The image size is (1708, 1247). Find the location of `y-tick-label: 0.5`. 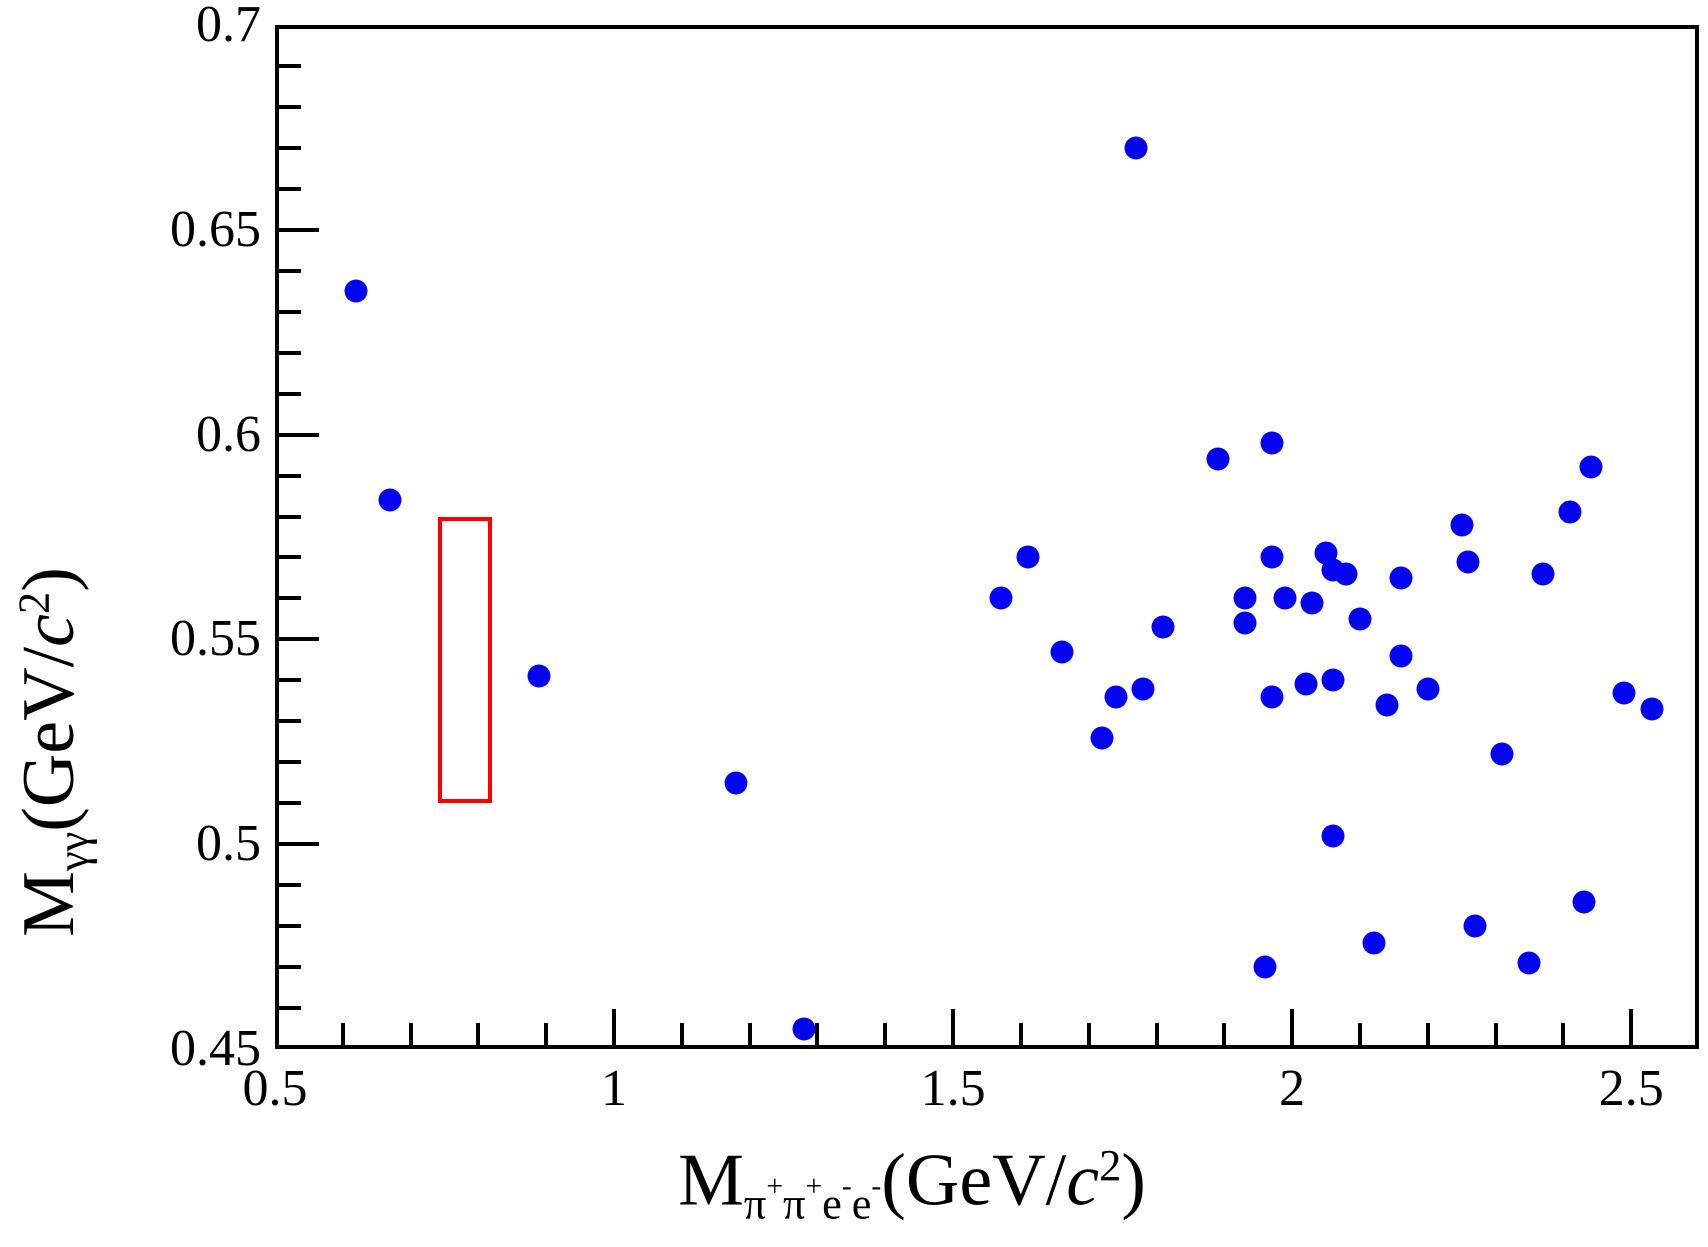

y-tick-label: 0.5 is located at coordinates (228, 844).